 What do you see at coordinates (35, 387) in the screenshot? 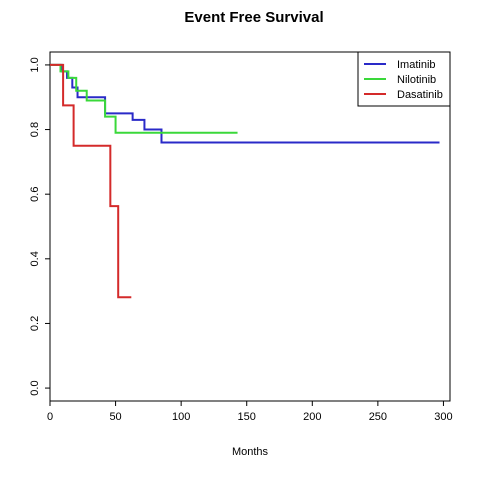
I see `y-tick-label: 0.0` at bounding box center [35, 387].